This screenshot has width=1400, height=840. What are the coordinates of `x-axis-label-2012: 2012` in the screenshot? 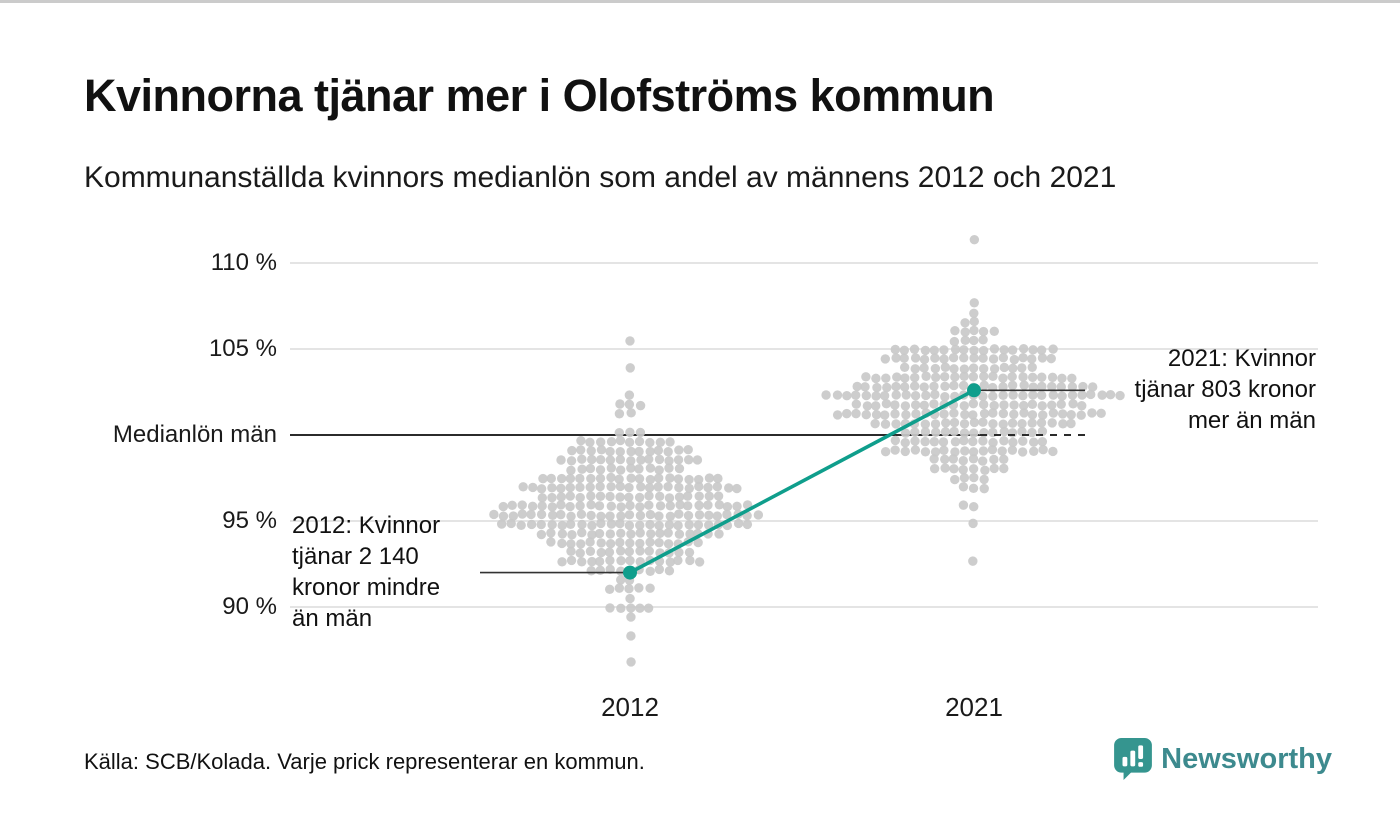 It's located at (630, 707).